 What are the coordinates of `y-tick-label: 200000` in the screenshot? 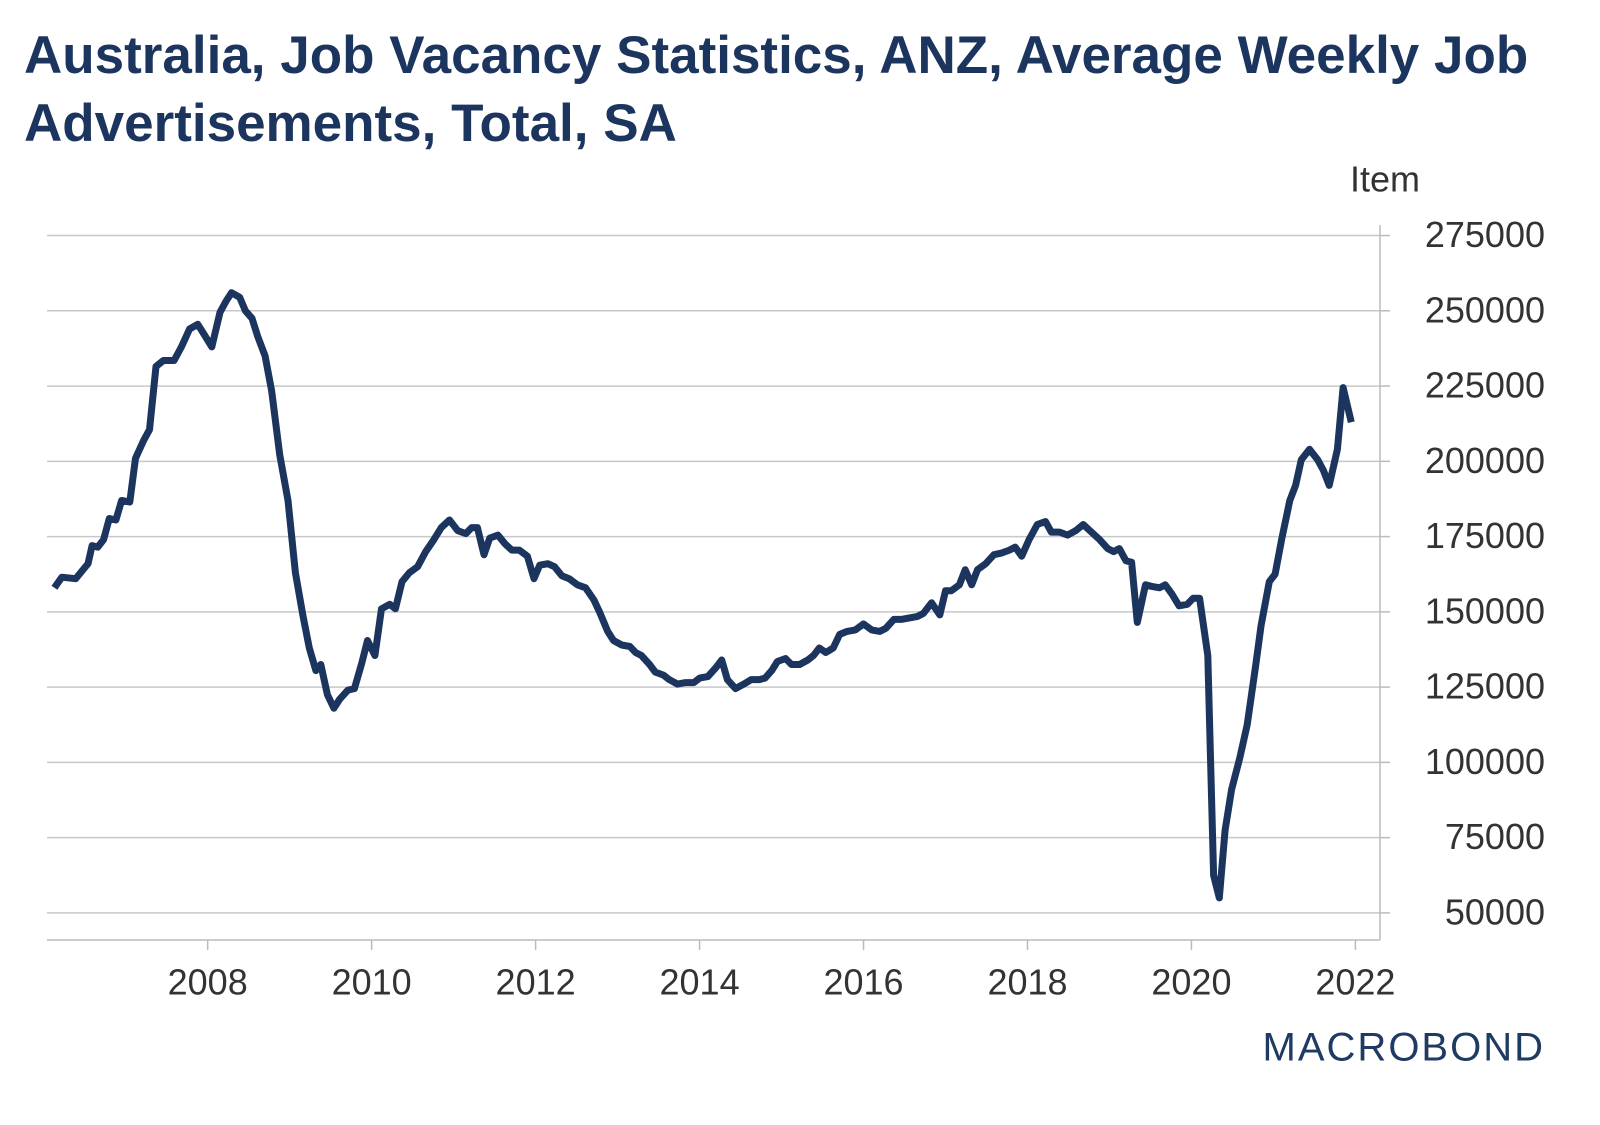 It's located at (1485, 460).